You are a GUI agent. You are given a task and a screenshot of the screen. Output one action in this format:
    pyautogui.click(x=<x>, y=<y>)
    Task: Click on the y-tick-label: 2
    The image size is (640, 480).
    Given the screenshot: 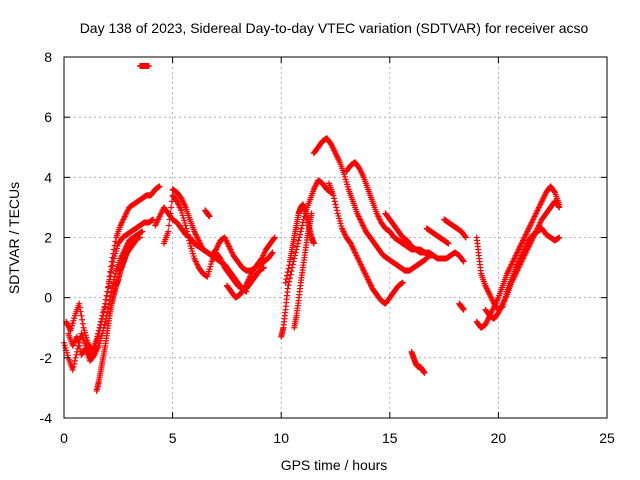 What is the action you would take?
    pyautogui.click(x=48, y=238)
    